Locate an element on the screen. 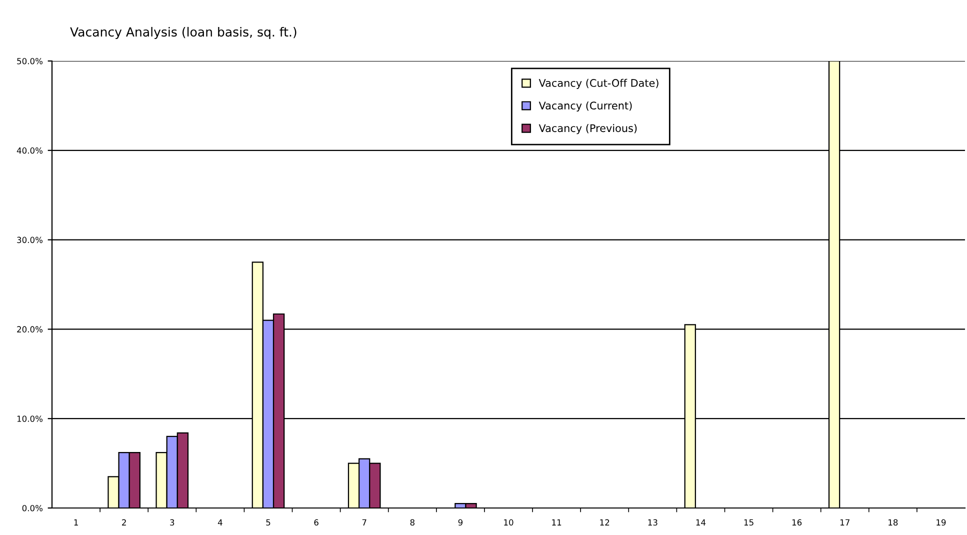 Image resolution: width=967 pixels, height=535 pixels. y-tick-label: 0.0% is located at coordinates (32, 508).